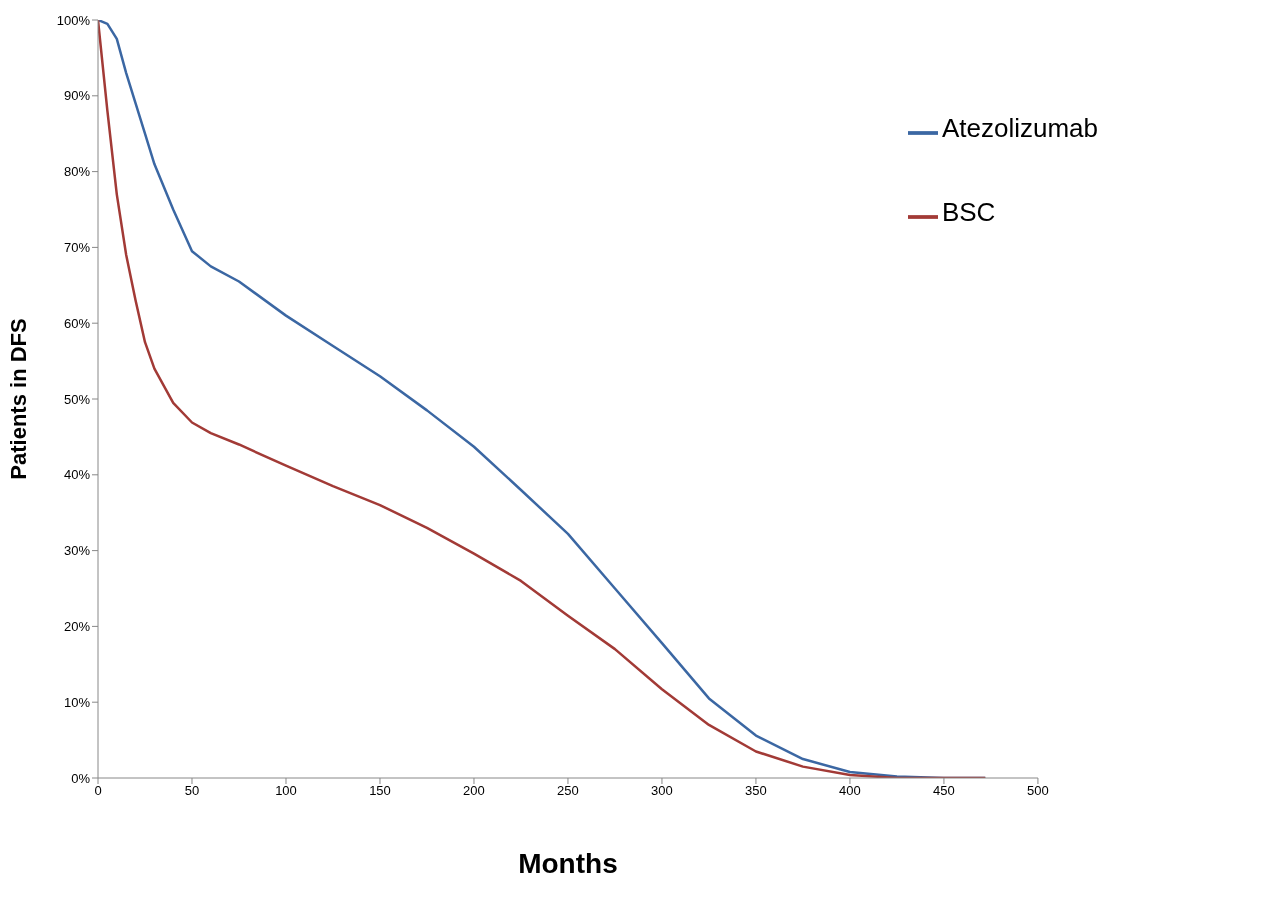  Describe the element at coordinates (1019, 128) in the screenshot. I see `legend-label: Atezolizumab` at that location.